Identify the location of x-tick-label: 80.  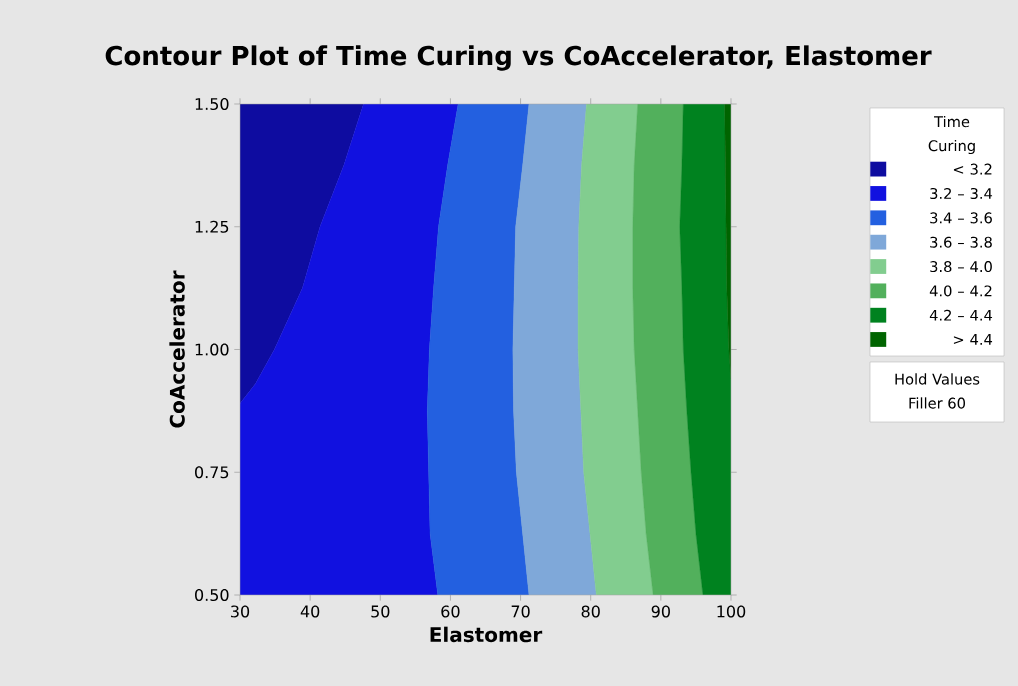
(590, 611).